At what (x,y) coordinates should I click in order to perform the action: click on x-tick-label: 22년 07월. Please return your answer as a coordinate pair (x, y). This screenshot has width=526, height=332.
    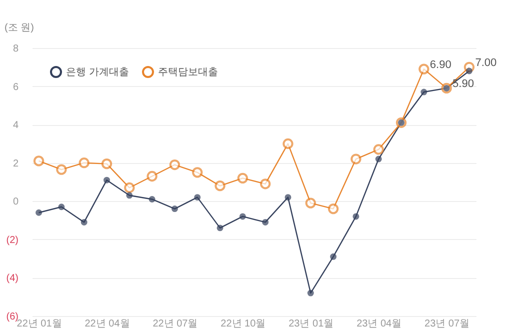
    Looking at the image, I should click on (175, 324).